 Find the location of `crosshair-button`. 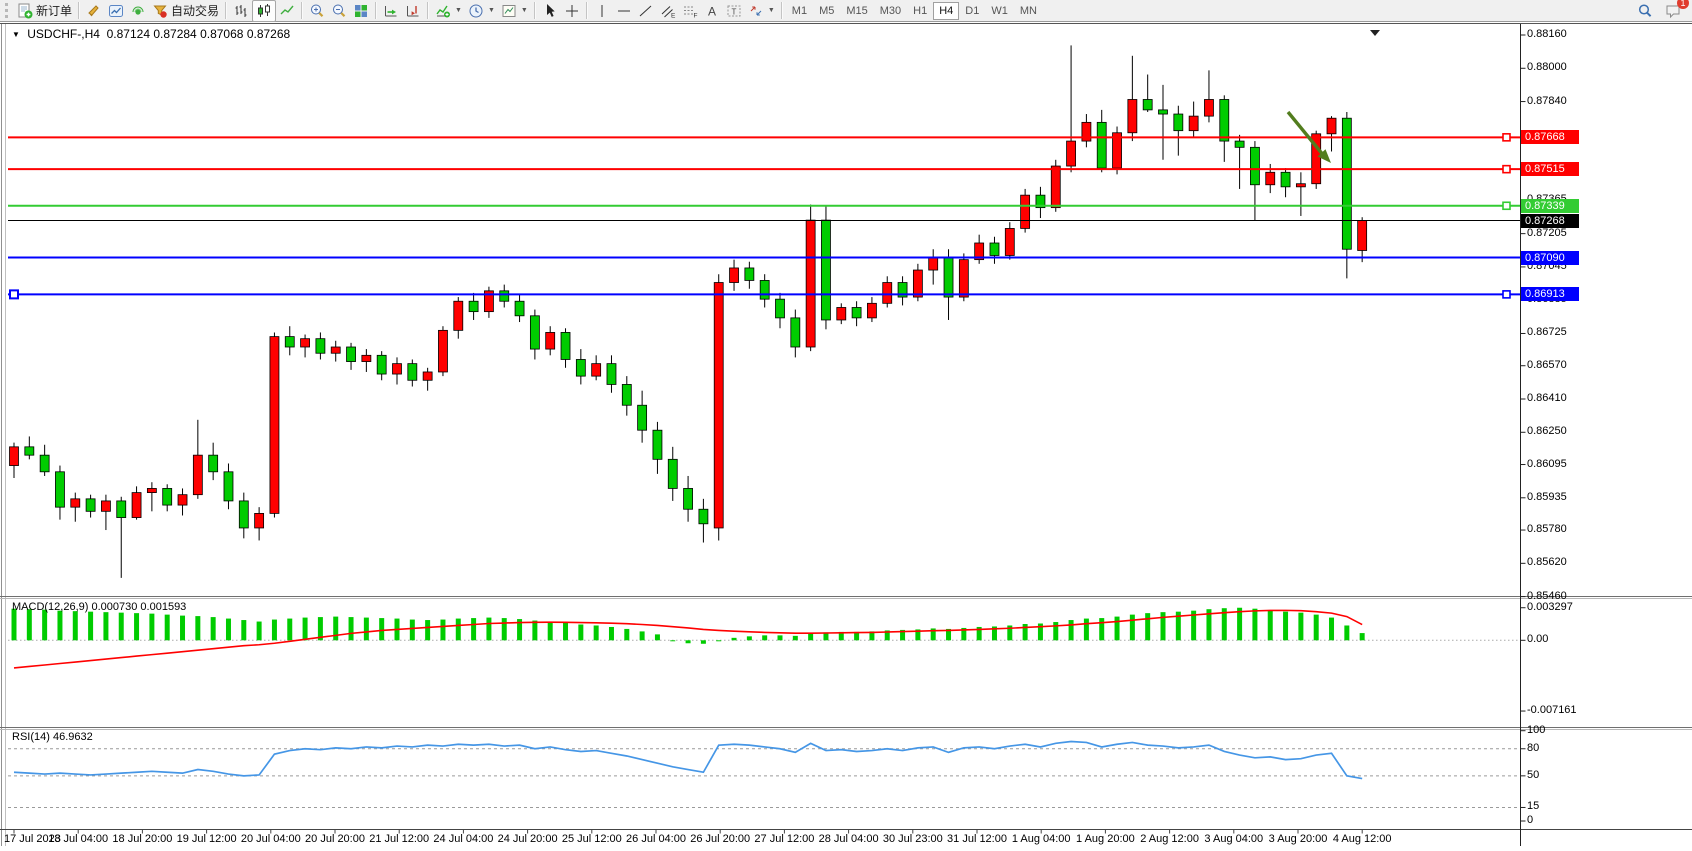

crosshair-button is located at coordinates (572, 11).